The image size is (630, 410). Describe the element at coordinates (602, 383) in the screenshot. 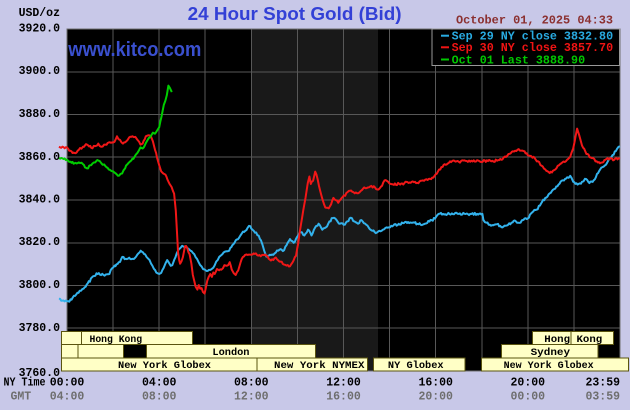

I see `svg-text: 23:59` at that location.